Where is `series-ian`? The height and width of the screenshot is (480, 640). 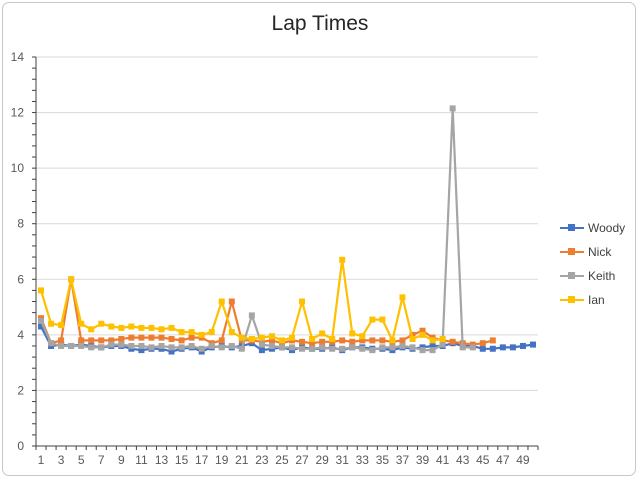 series-ian is located at coordinates (242, 300).